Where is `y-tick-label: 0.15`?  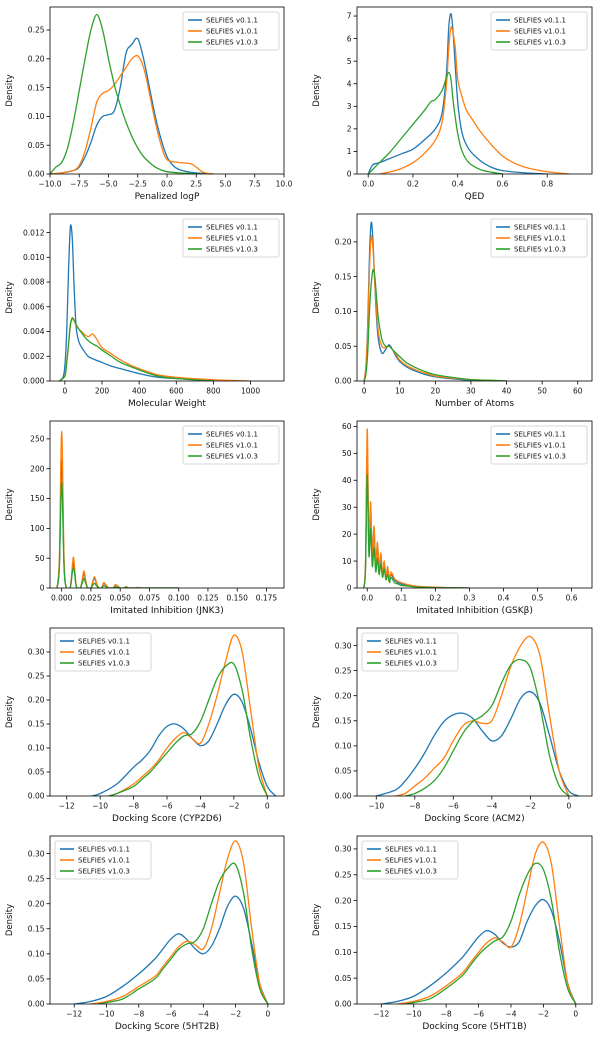 y-tick-label: 0.15 is located at coordinates (36, 724).